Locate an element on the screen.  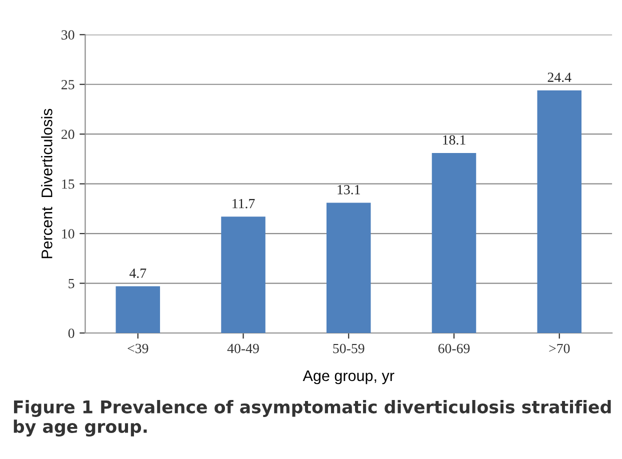
x-tick-label: 60-69 is located at coordinates (454, 349).